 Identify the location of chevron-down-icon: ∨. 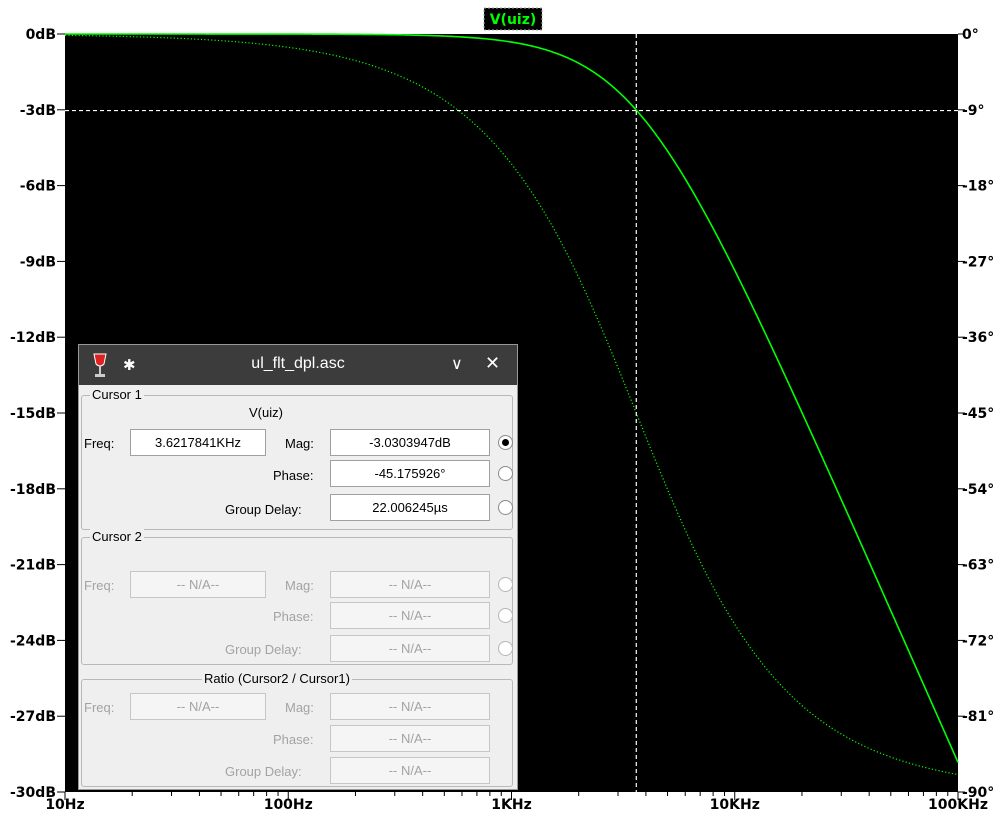
(457, 364).